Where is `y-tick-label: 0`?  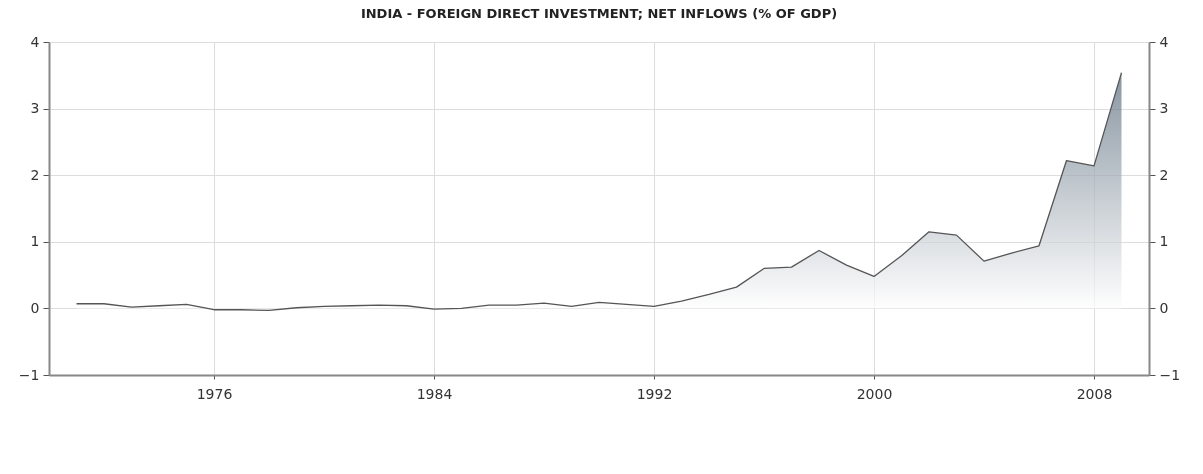 y-tick-label: 0 is located at coordinates (35, 307).